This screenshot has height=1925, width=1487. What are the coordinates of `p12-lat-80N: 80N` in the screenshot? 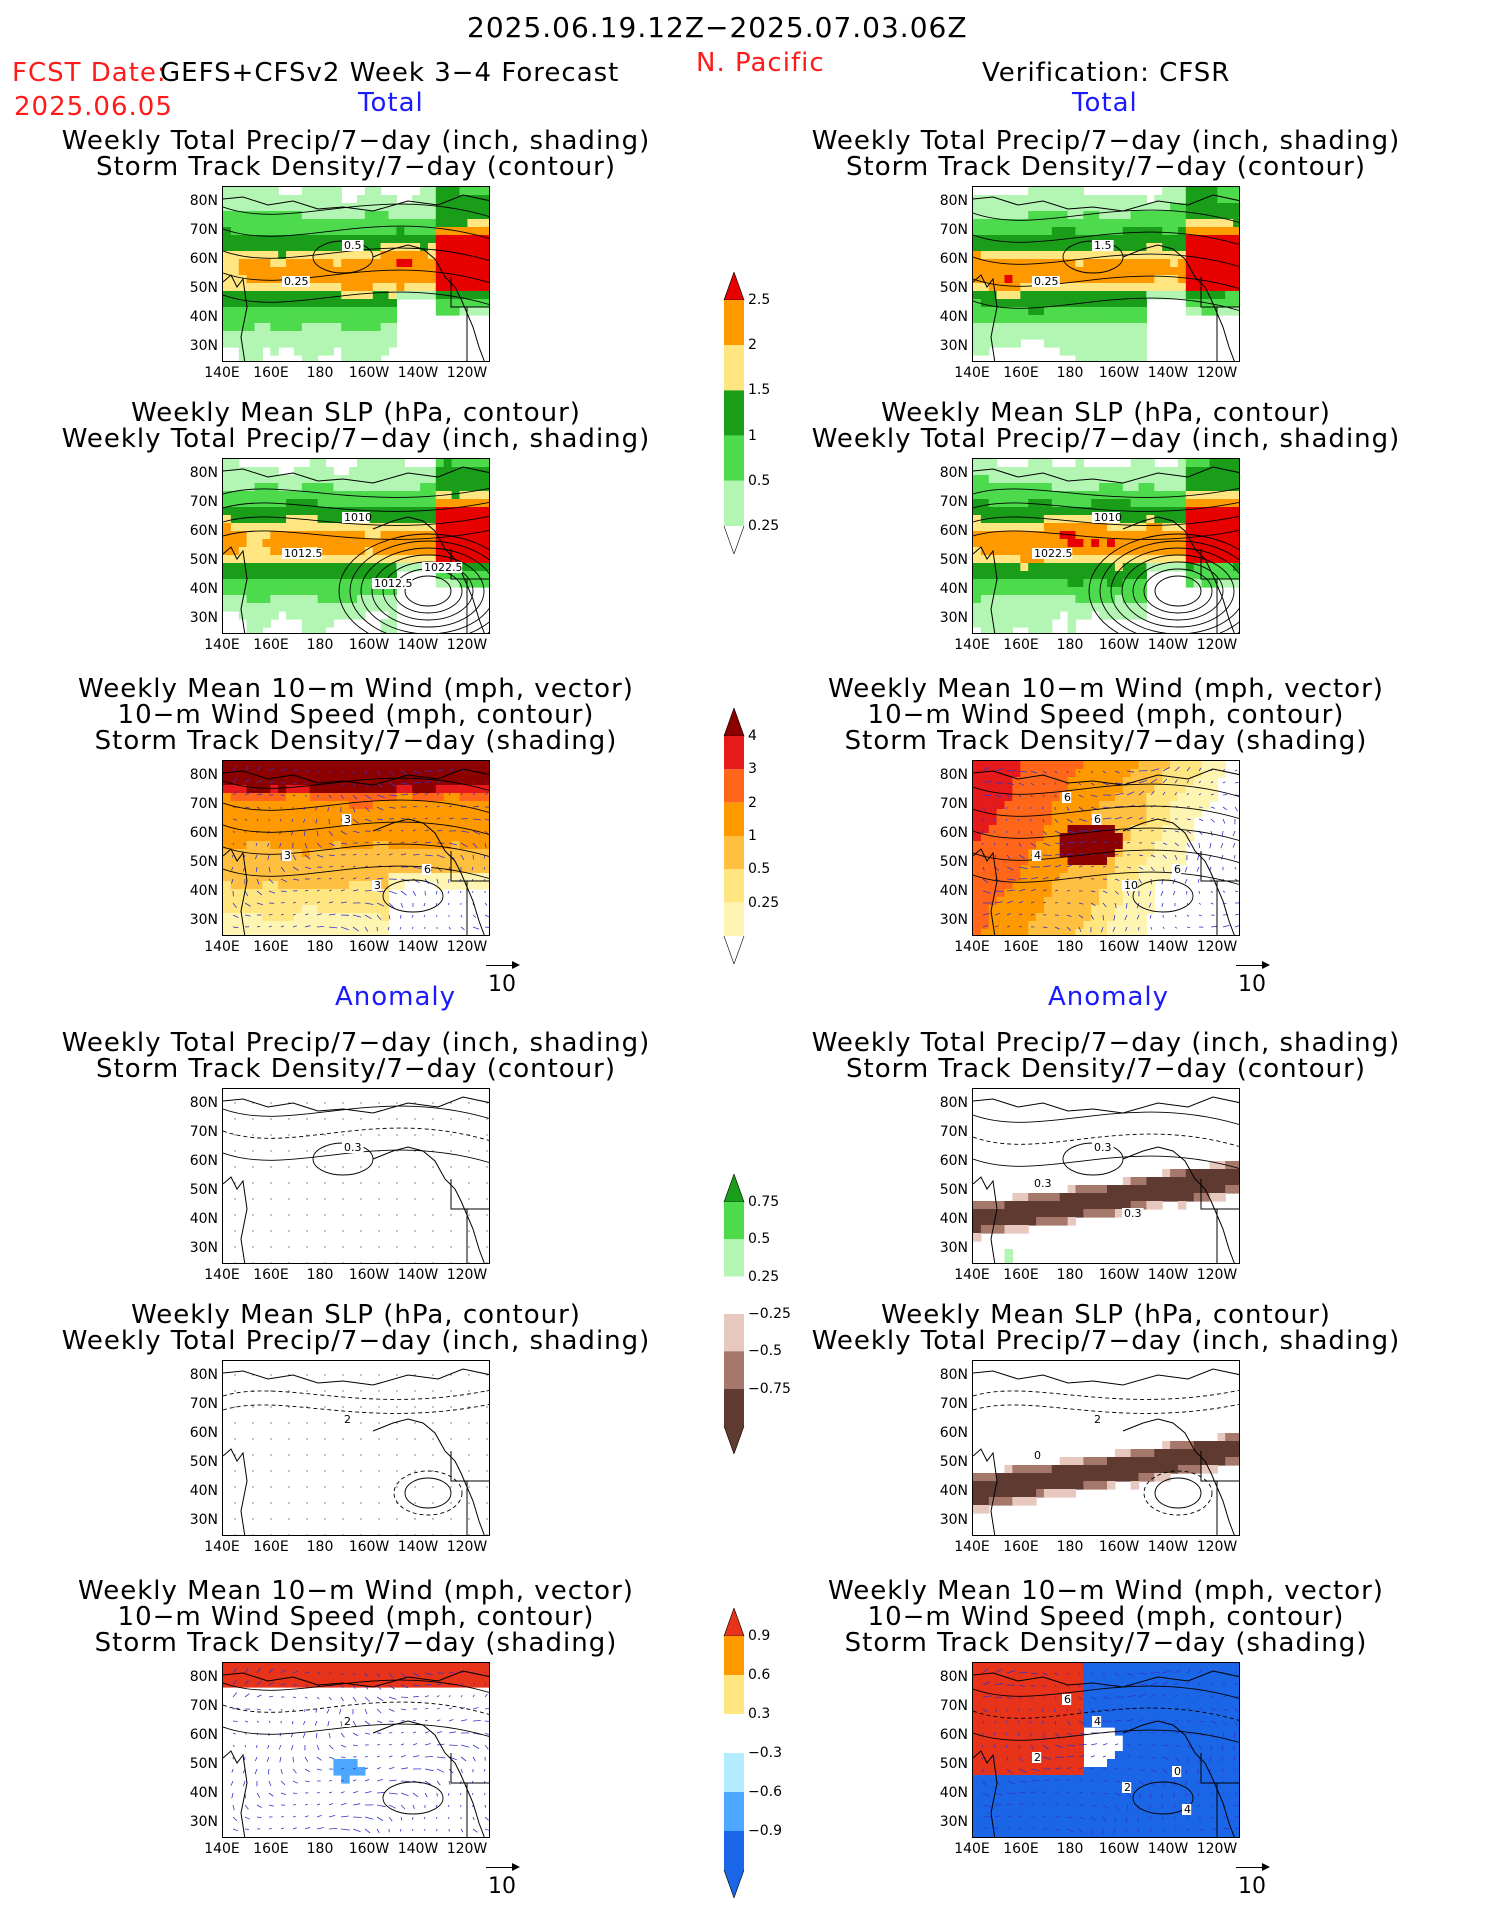 It's located at (953, 1677).